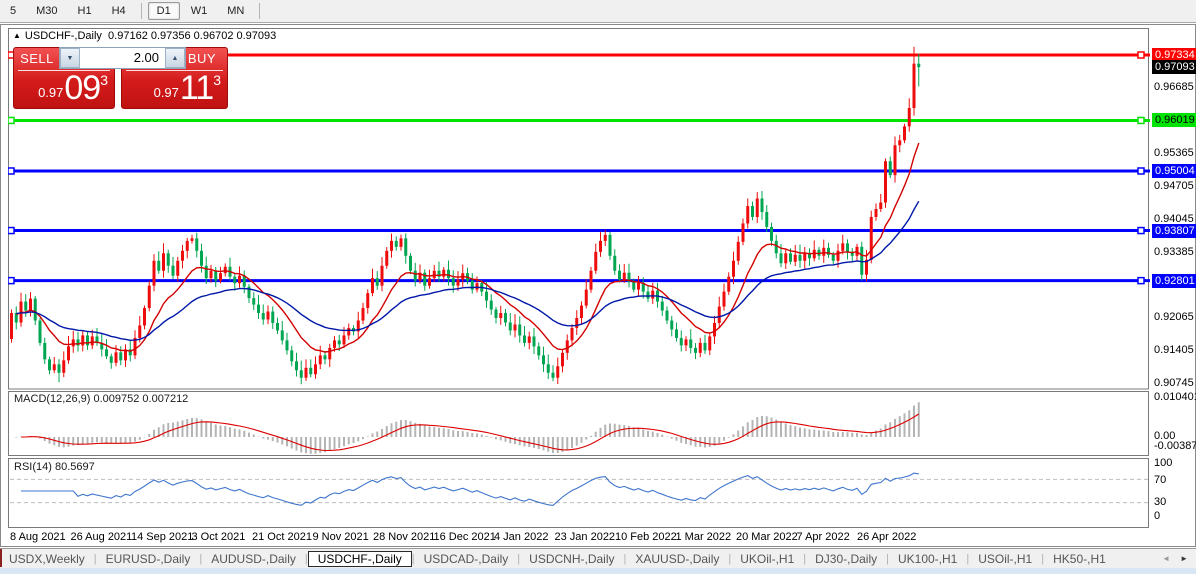 This screenshot has width=1196, height=574. I want to click on chart-tab-eurusd-: EURUSD-,Daily, so click(148, 558).